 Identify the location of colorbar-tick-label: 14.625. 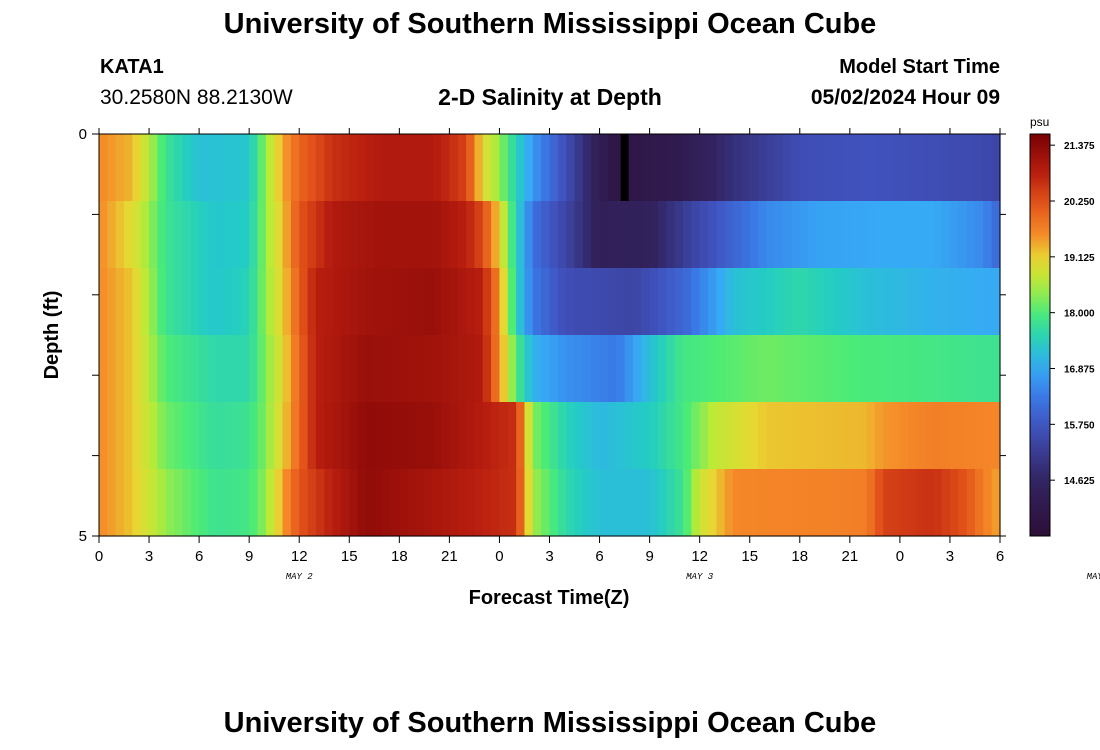
(1079, 481).